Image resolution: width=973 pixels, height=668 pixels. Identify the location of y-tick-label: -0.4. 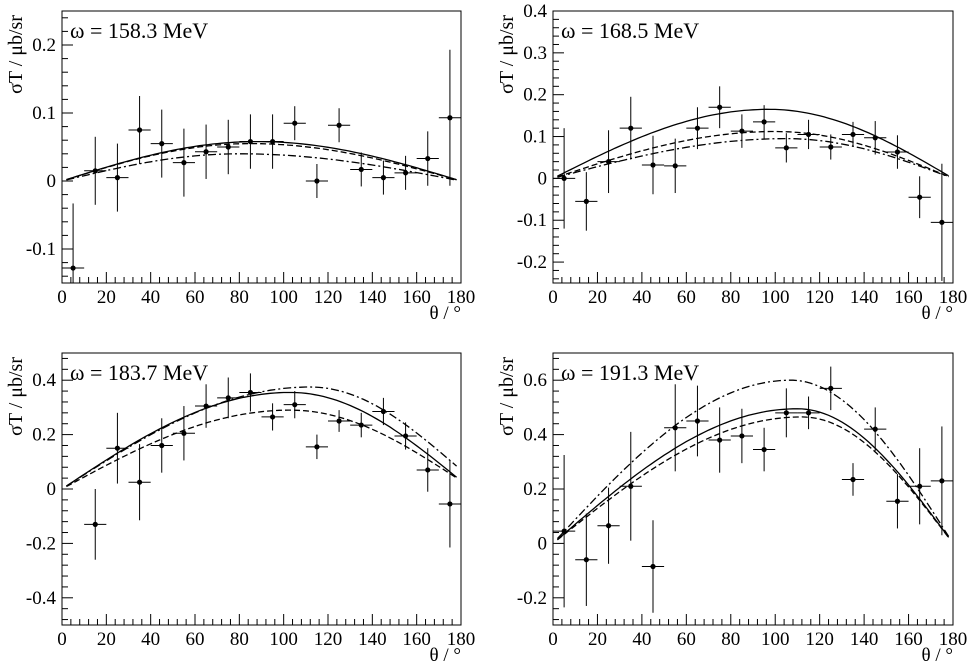
(41, 598).